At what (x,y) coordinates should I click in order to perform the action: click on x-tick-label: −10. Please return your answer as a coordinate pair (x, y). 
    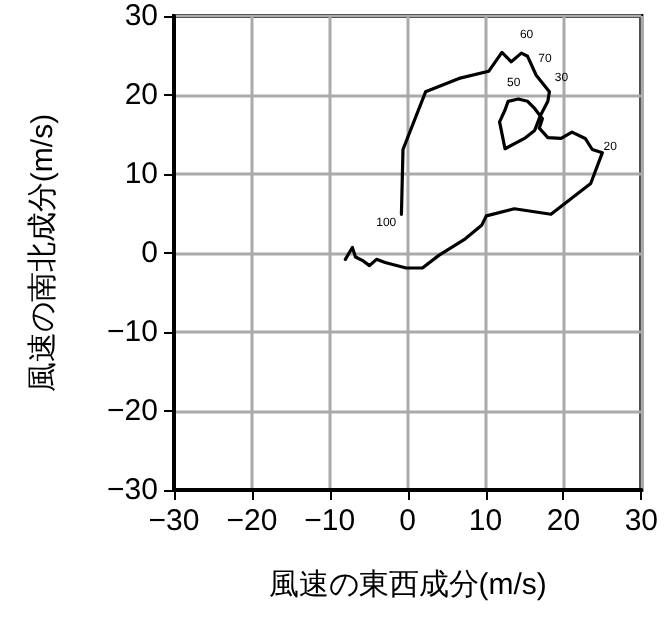
    Looking at the image, I should click on (330, 521).